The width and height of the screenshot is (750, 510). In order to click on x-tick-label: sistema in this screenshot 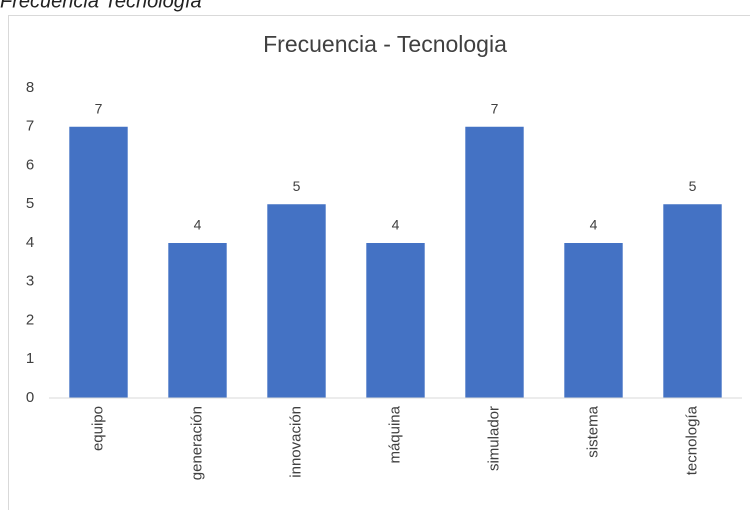, I will do `click(592, 431)`.